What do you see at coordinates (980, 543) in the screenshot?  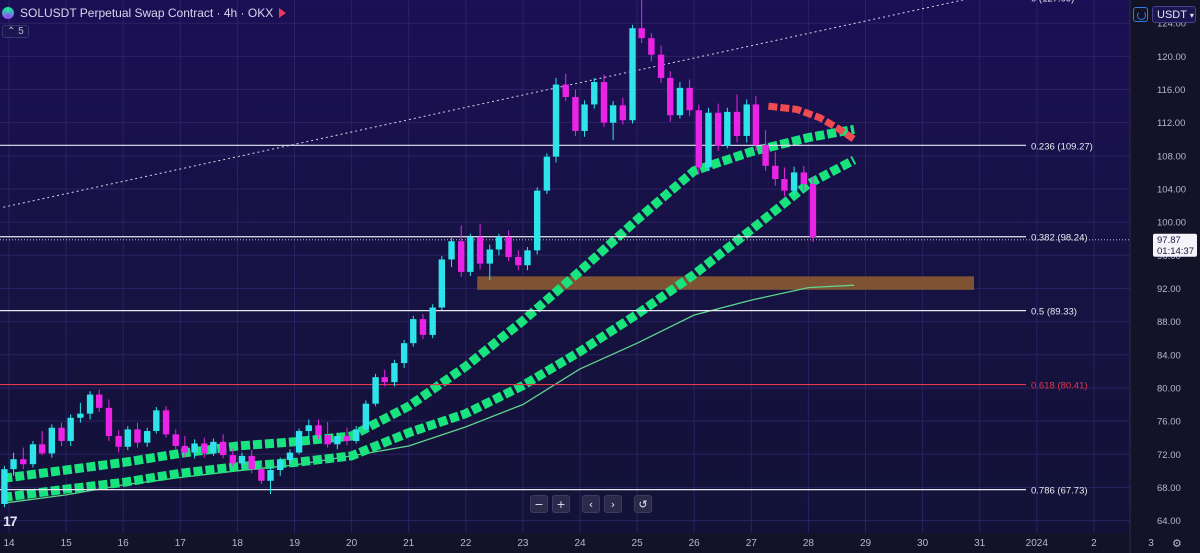 I see `time-tick-label: 31` at bounding box center [980, 543].